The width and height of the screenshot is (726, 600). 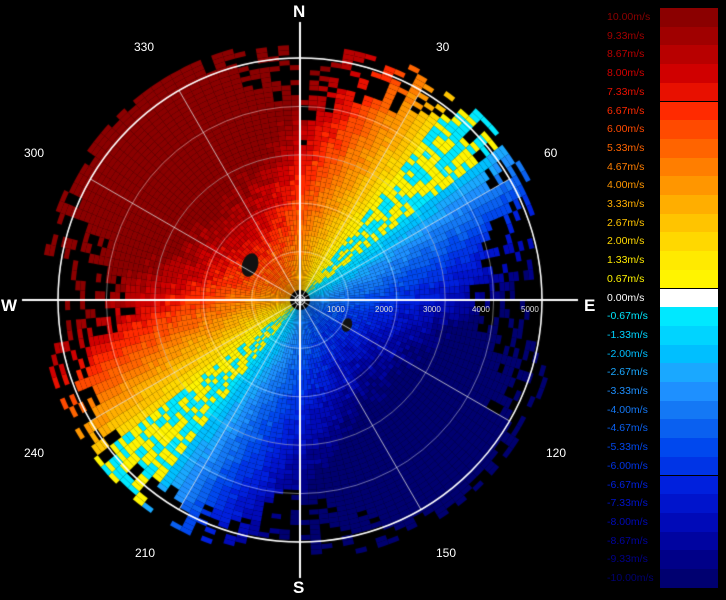 I want to click on legend-label: 4.67m/s, so click(x=626, y=166).